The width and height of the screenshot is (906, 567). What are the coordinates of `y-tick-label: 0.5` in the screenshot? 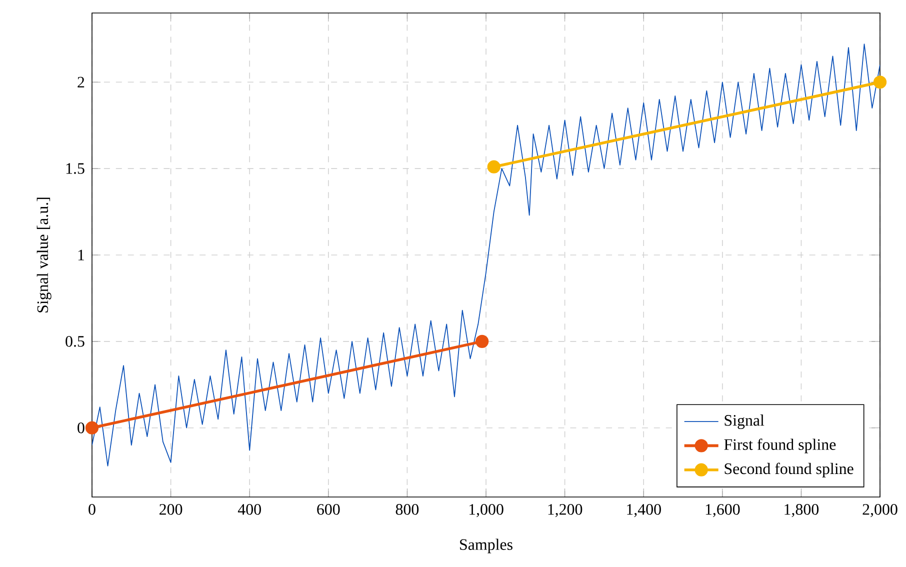 It's located at (75, 341).